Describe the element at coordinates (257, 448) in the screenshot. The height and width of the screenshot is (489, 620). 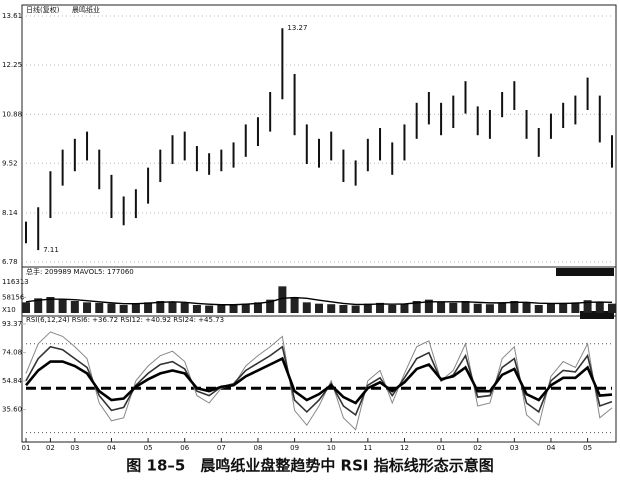
I see `x-tick-label: 08` at that location.